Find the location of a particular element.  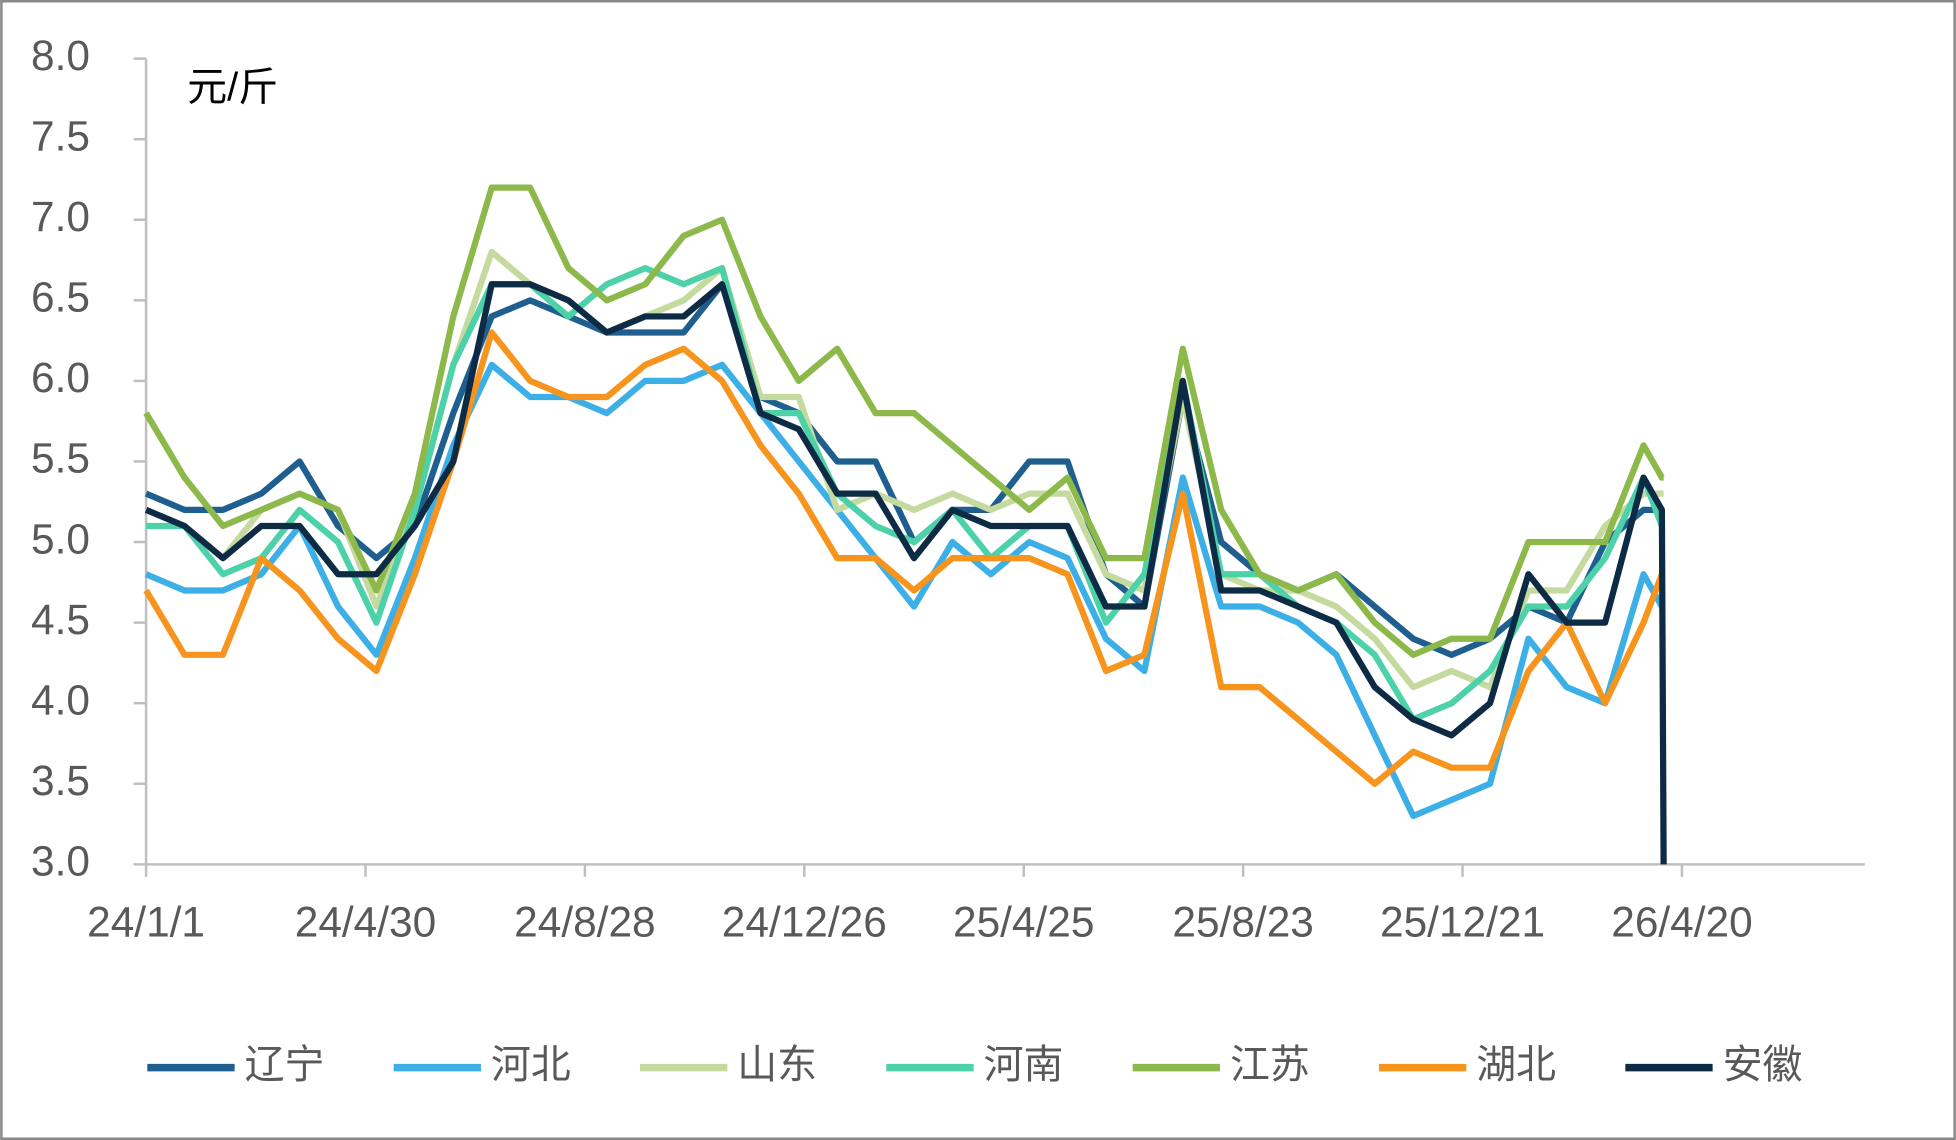

x-tick-label: 24/1/1 is located at coordinates (146, 922).